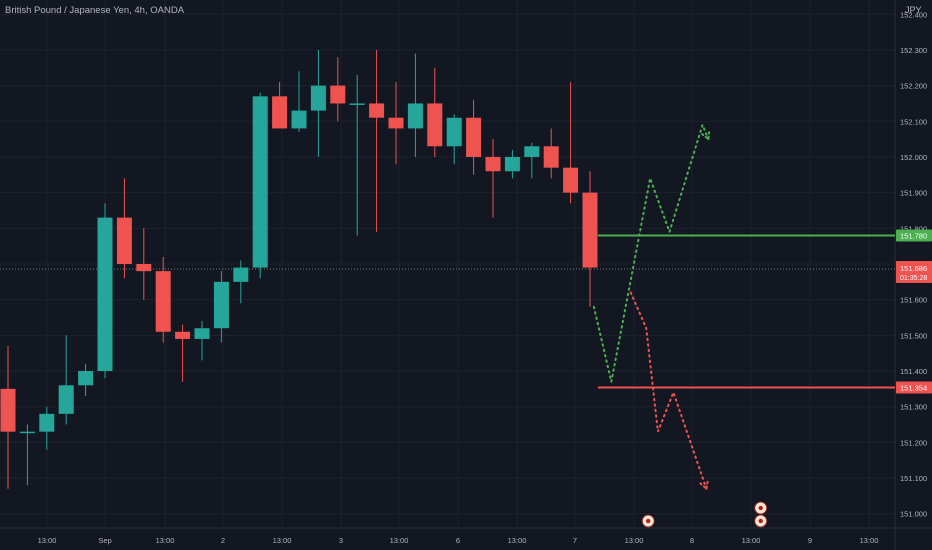 Image resolution: width=932 pixels, height=550 pixels. Describe the element at coordinates (458, 540) in the screenshot. I see `x-tick-label: 6` at that location.